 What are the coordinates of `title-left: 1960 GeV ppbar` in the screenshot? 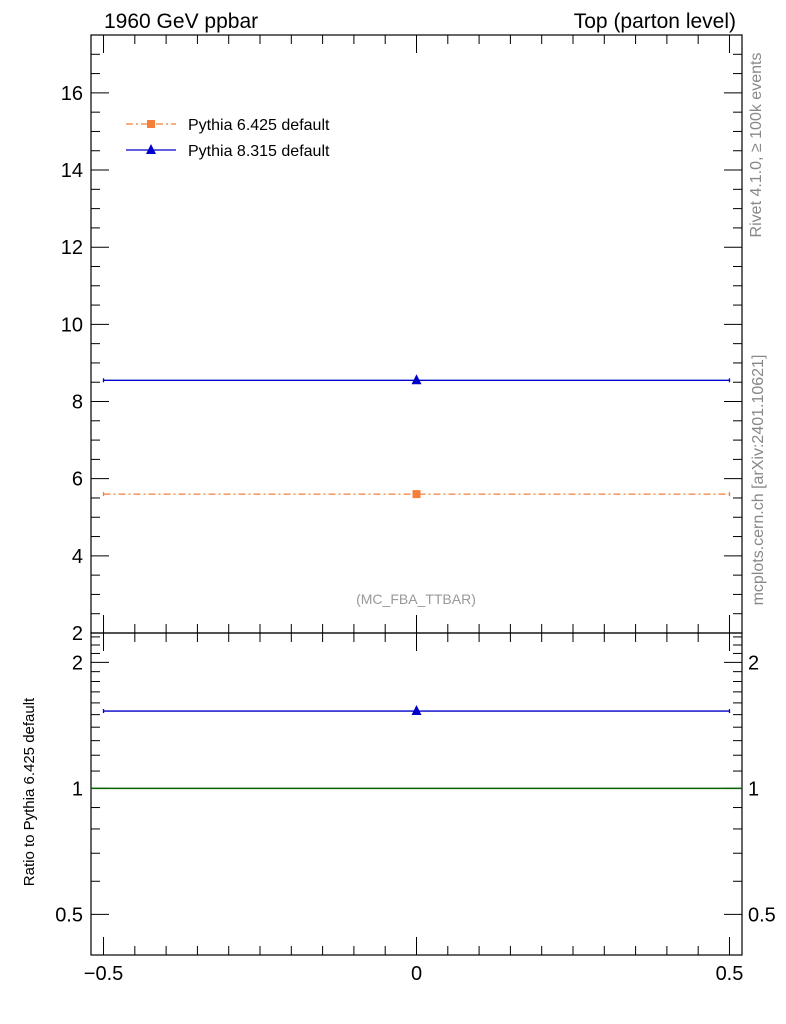 It's located at (181, 21).